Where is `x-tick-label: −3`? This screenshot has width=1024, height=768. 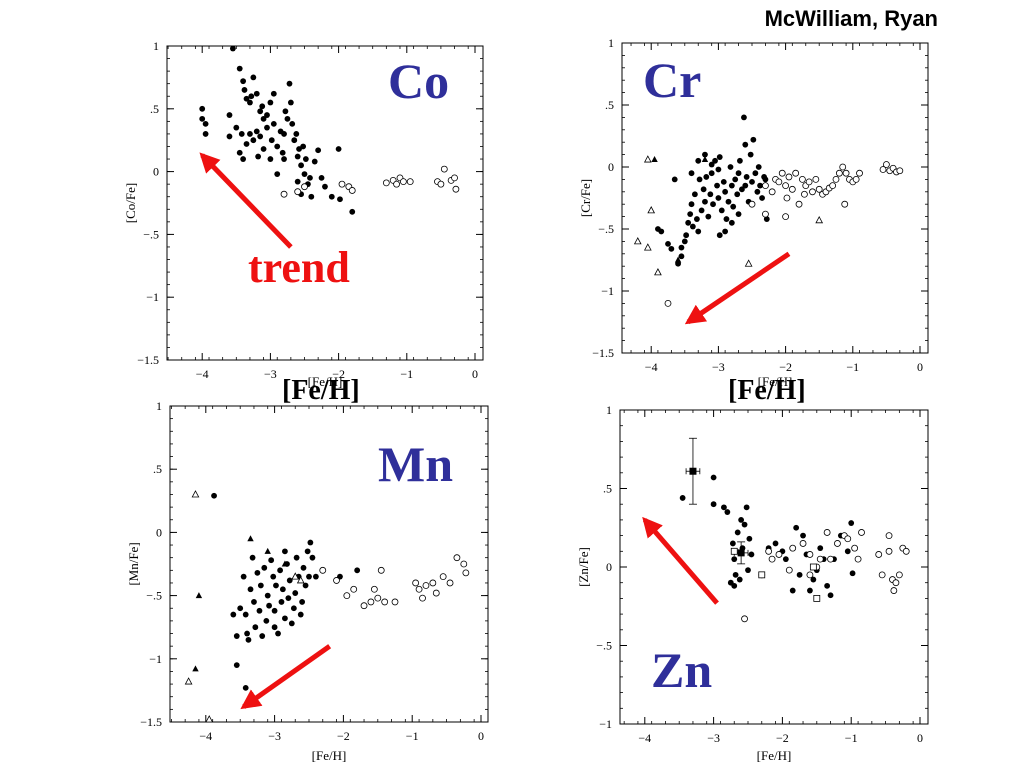
x-tick-label: −3 is located at coordinates (713, 738).